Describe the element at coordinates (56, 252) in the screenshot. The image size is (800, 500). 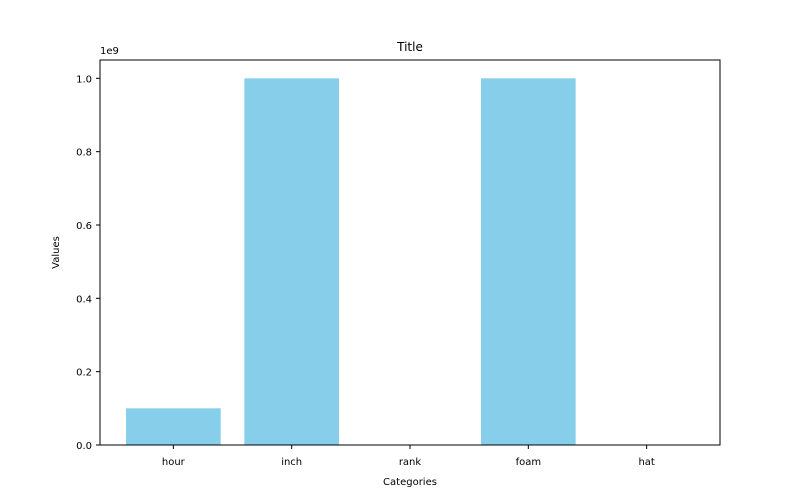
I see `y-axis-title: Values` at that location.